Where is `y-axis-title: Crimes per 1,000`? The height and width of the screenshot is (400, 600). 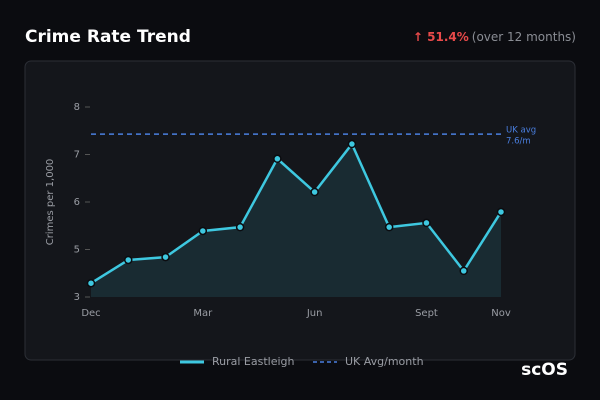 y-axis-title: Crimes per 1,000 is located at coordinates (50, 202).